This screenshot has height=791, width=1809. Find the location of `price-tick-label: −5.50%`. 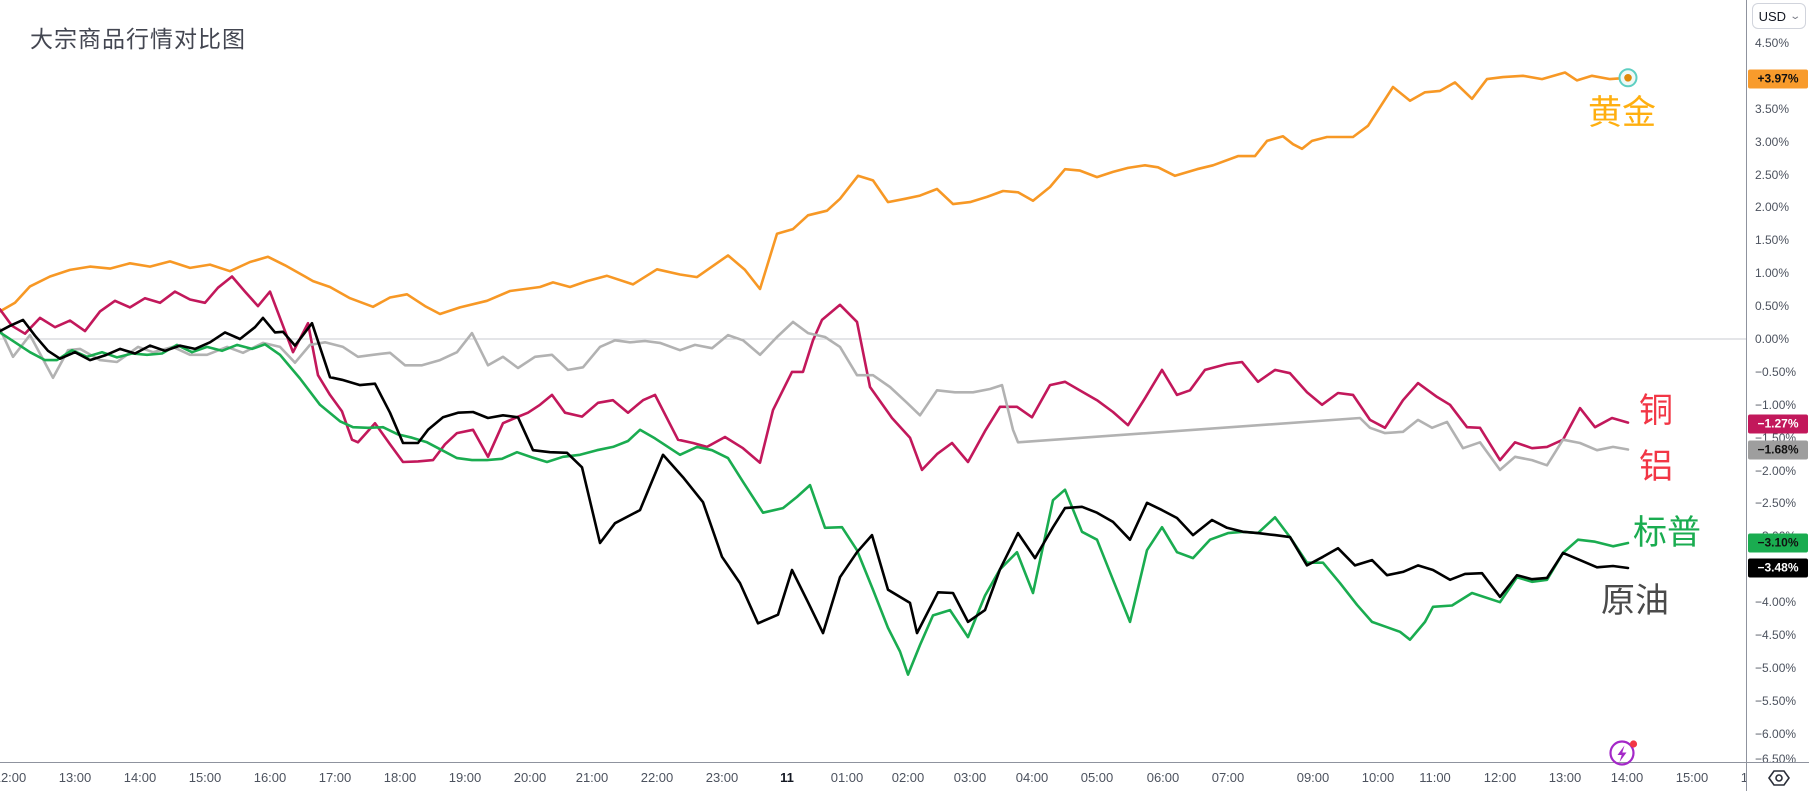

price-tick-label: −5.50% is located at coordinates (1776, 701).